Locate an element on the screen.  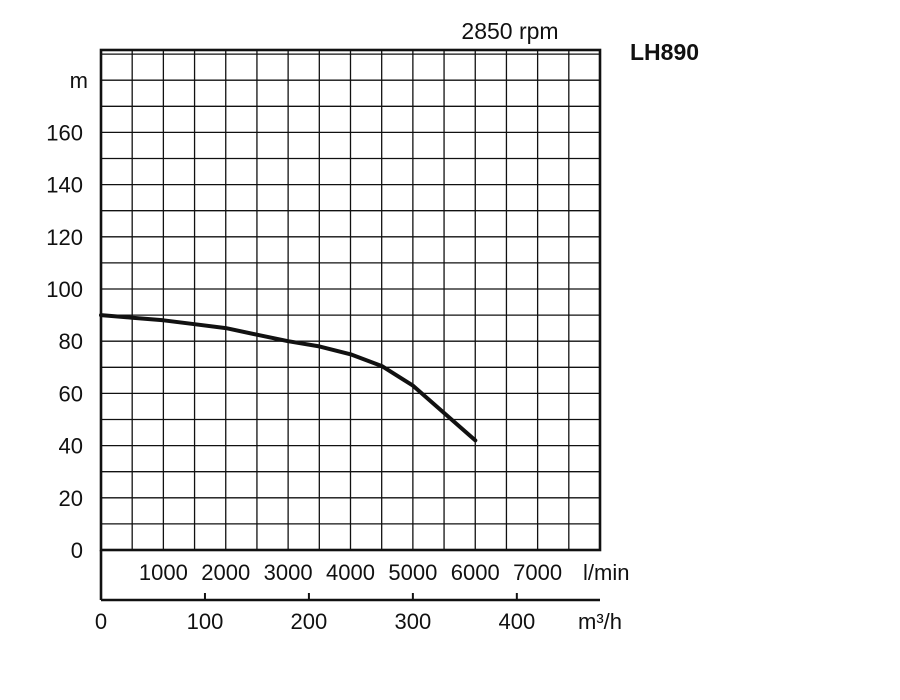
x-tick-label: 7000 is located at coordinates (537, 572).